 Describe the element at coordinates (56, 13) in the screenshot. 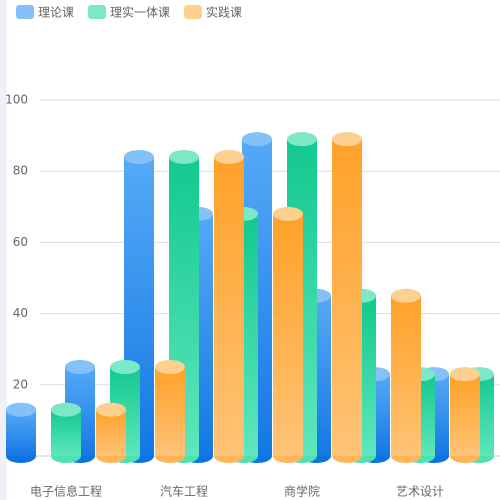

I see `legend-label: 理论课` at that location.